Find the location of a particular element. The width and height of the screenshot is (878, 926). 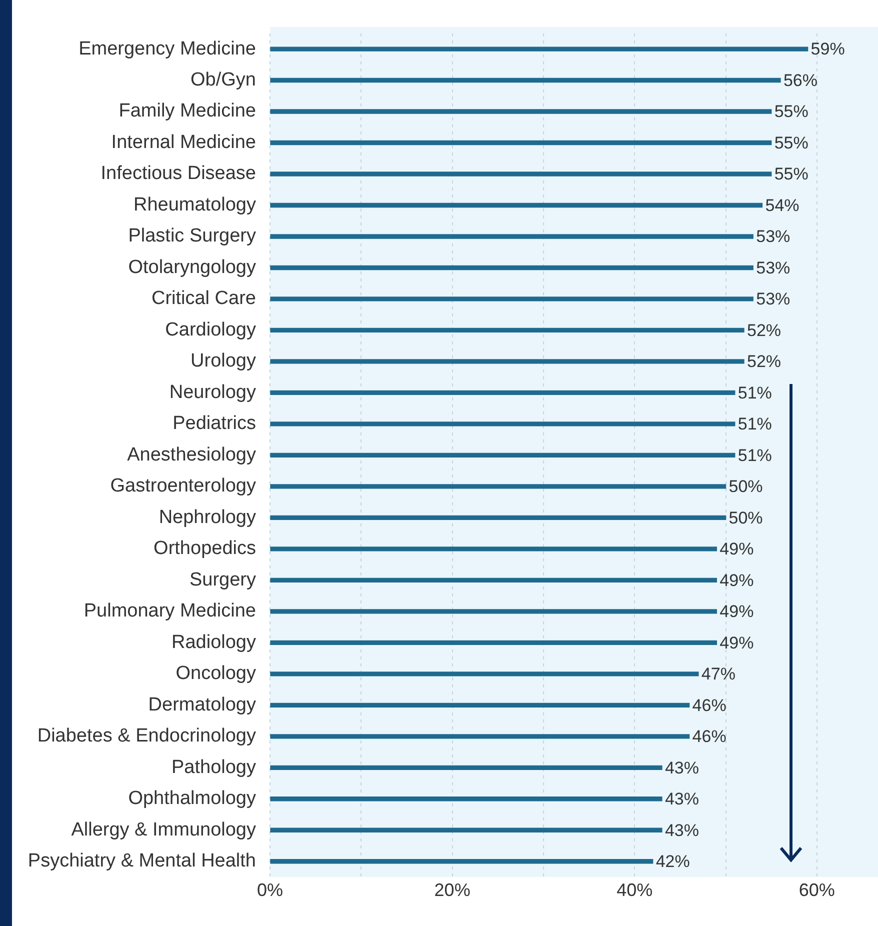

x-tick-label: 40% is located at coordinates (634, 890).